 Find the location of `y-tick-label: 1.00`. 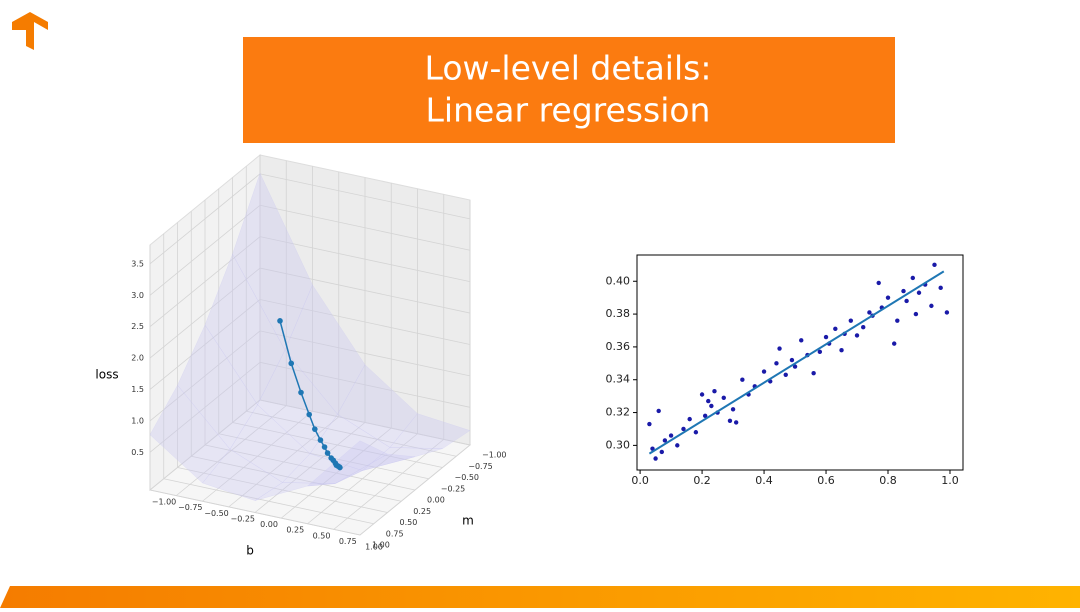

y-tick-label: 1.00 is located at coordinates (381, 545).